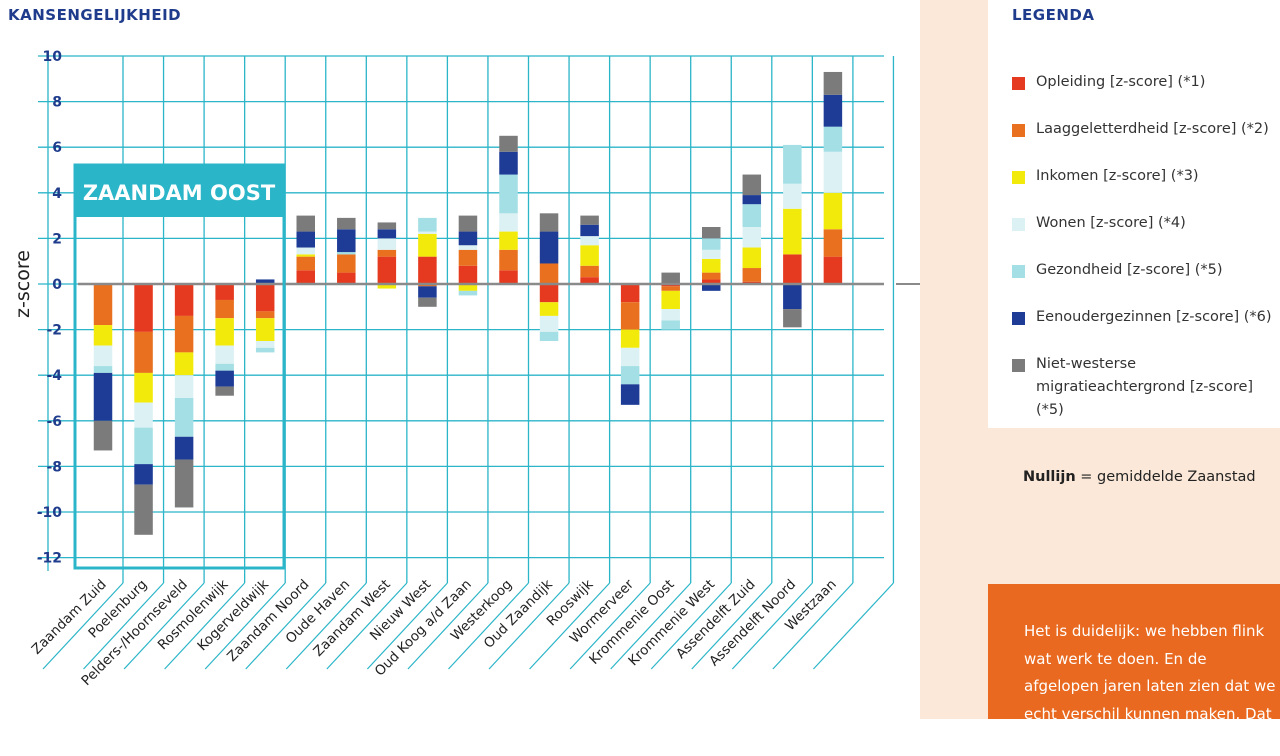 Image resolution: width=1280 pixels, height=756 pixels. Describe the element at coordinates (57, 194) in the screenshot. I see `y-tick-label: 4` at that location.